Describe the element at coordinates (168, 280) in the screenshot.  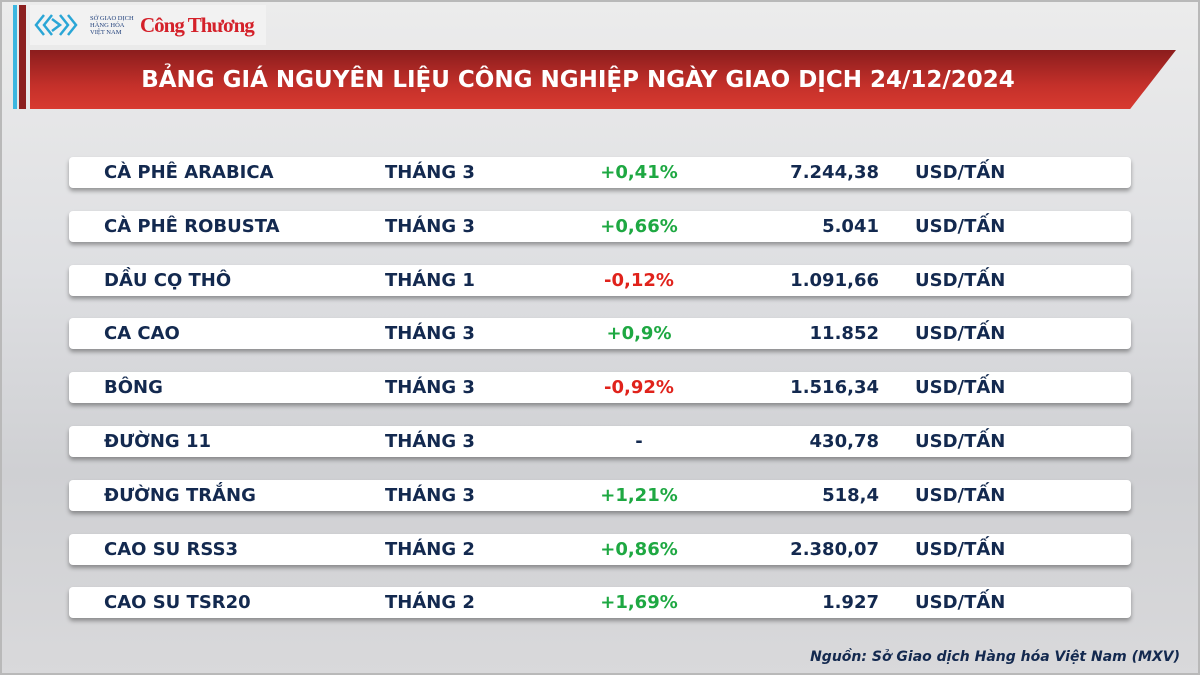
I see `commodity-name: DẦU CỌ THÔ` at that location.